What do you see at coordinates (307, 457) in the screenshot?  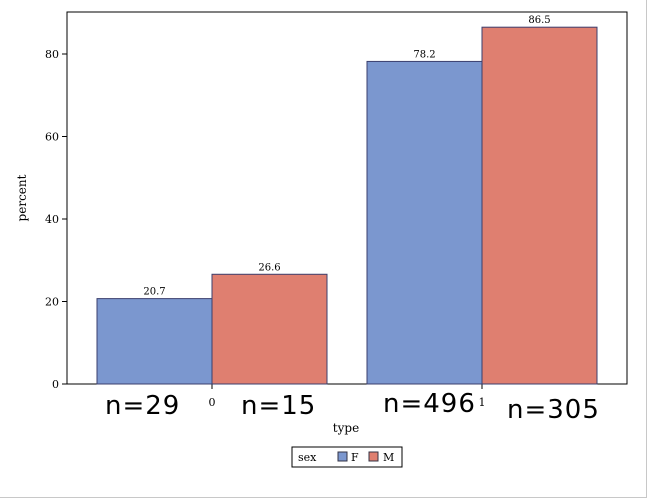 I see `legend-title: sex` at bounding box center [307, 457].